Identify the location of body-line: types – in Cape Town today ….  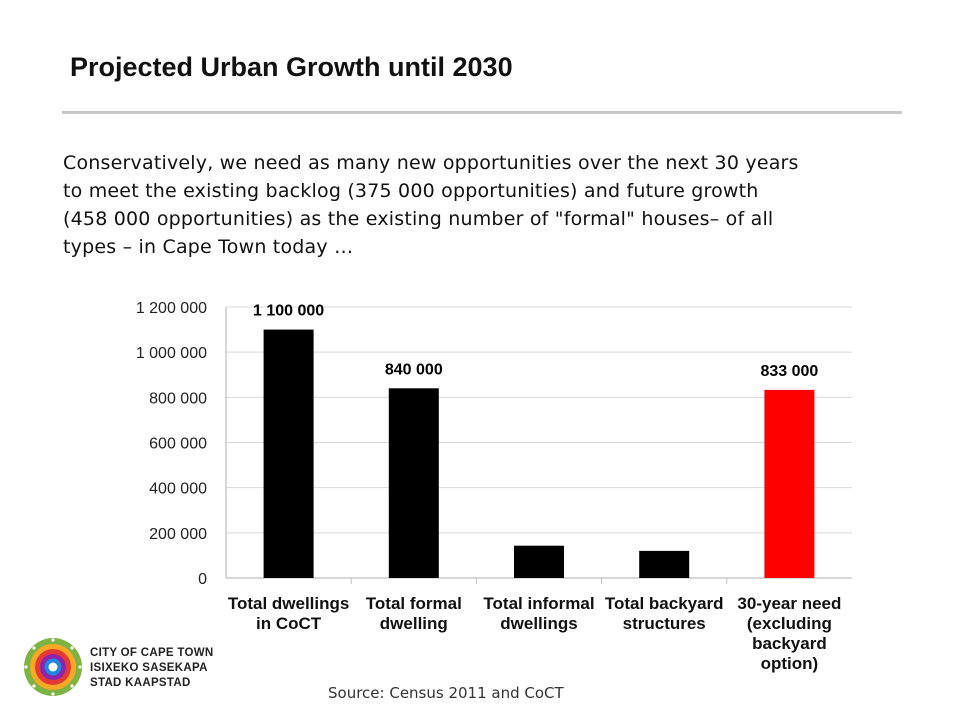
(208, 247).